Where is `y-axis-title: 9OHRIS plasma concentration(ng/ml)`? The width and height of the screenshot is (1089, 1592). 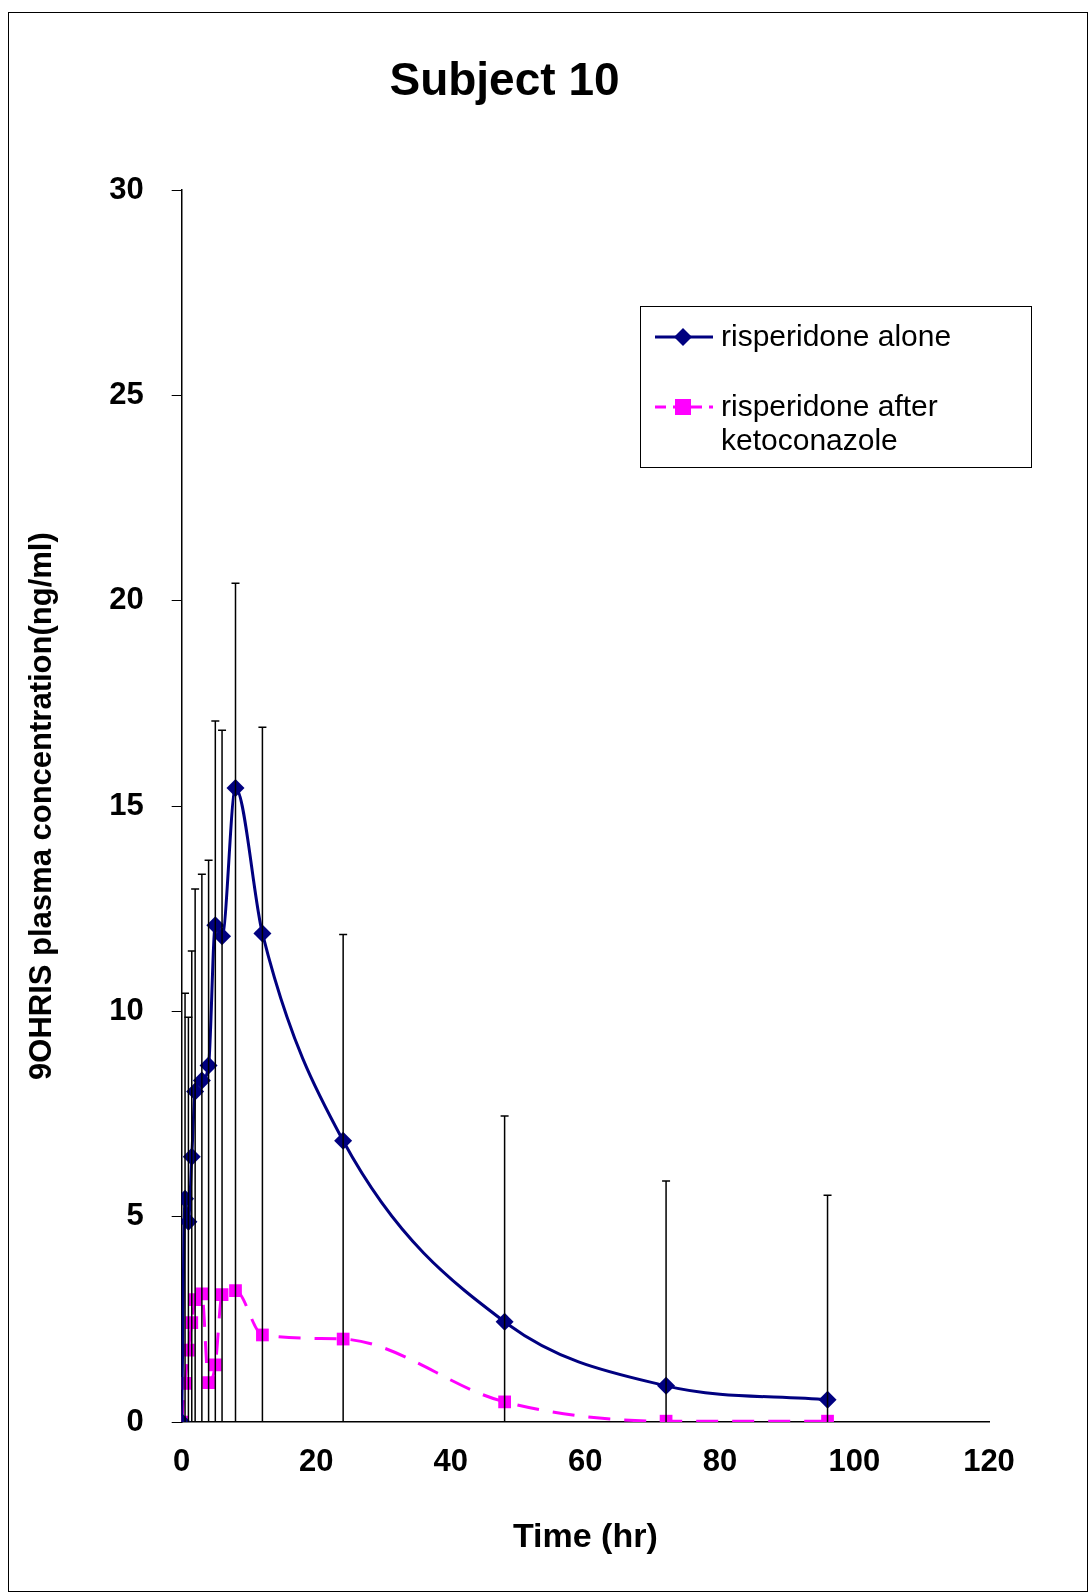
y-axis-title: 9OHRIS plasma concentration(ng/ml) is located at coordinates (41, 806).